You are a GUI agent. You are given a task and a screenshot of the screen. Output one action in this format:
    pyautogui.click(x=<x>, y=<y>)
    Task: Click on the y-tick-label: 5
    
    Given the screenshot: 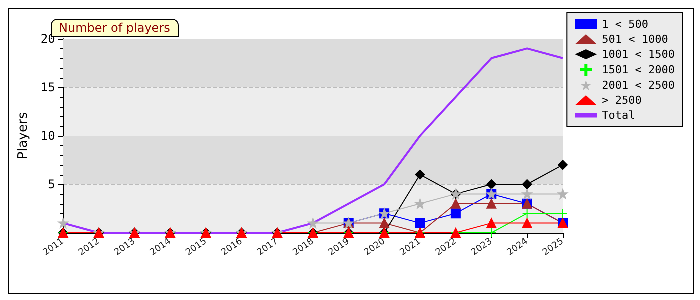 What is the action you would take?
    pyautogui.click(x=52, y=185)
    